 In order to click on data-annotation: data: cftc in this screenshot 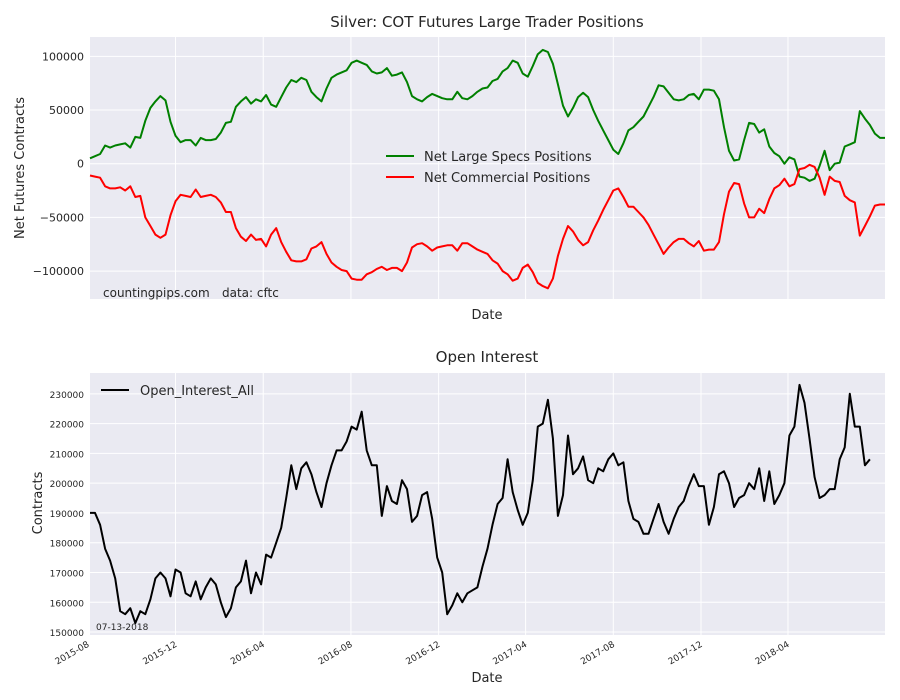, I will do `click(250, 293)`.